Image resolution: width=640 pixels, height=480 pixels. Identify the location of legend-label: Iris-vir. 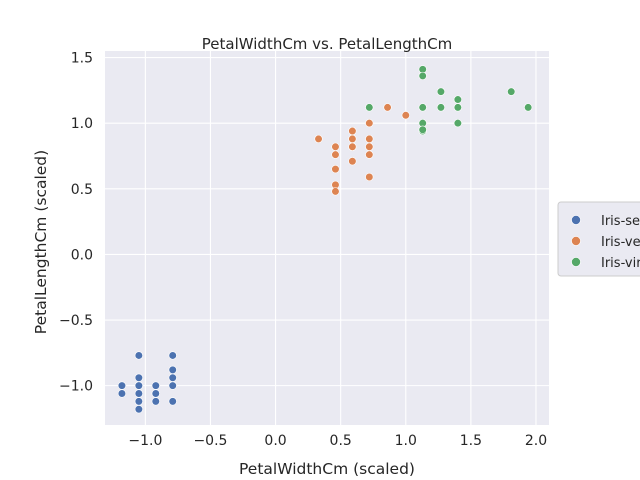
(620, 263).